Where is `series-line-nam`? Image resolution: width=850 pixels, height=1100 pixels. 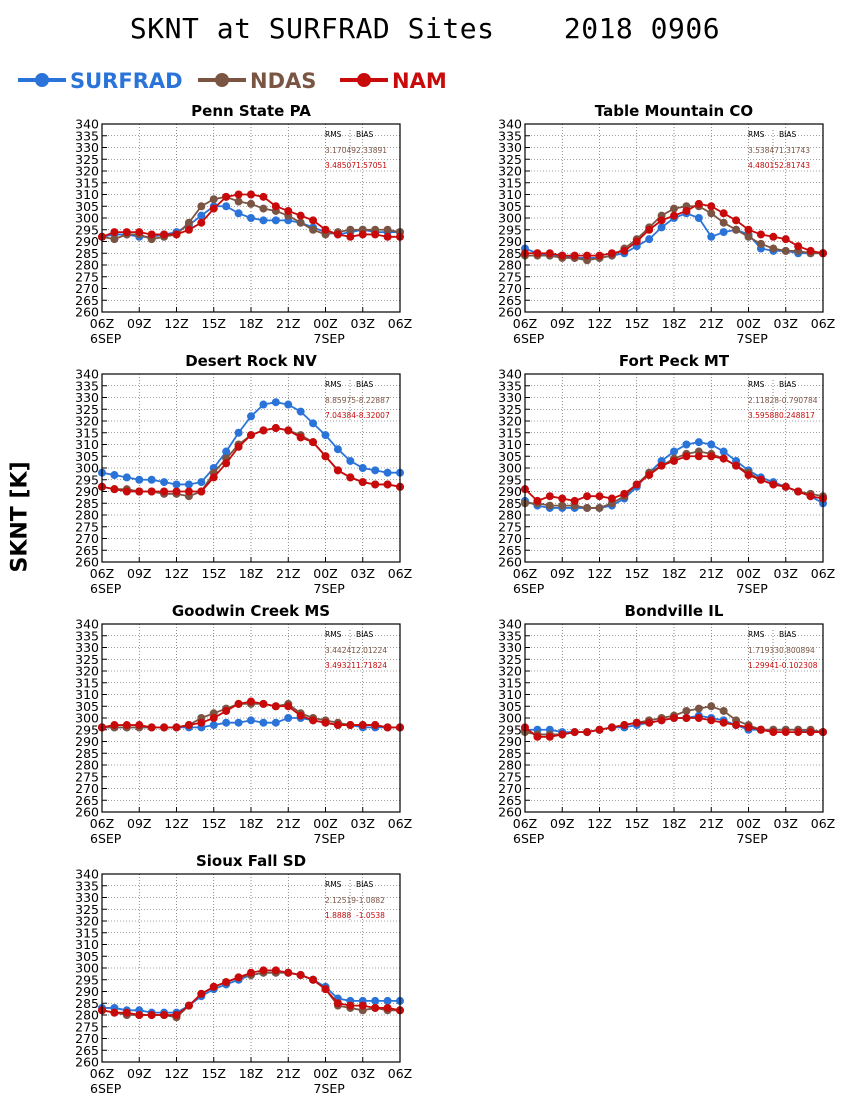 series-line-nam is located at coordinates (250, 714).